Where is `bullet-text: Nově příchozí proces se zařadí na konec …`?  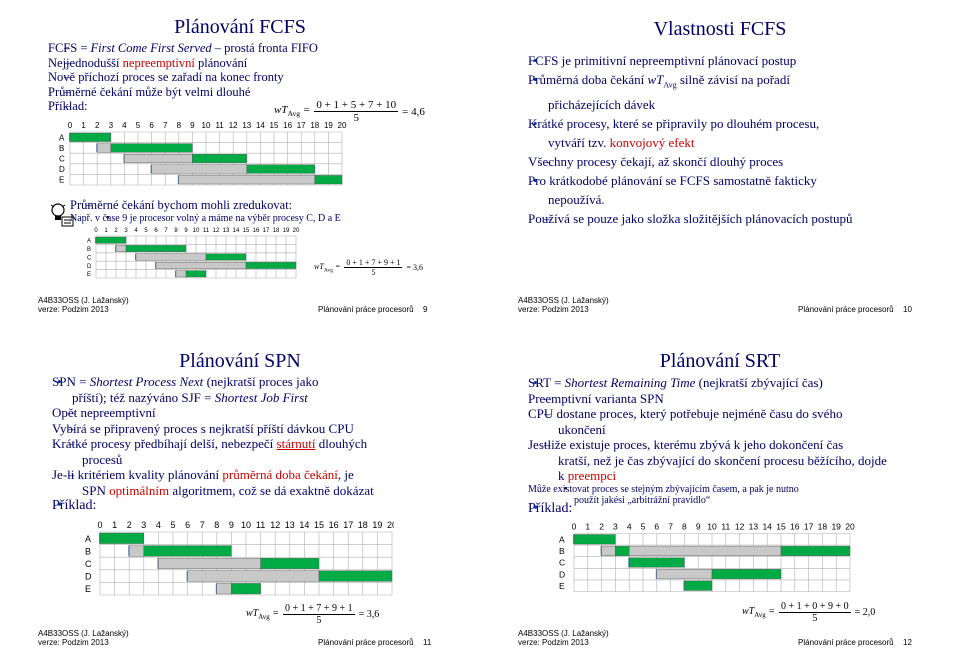
bullet-text: Nově příchozí proces se zařadí na konec … is located at coordinates (166, 77).